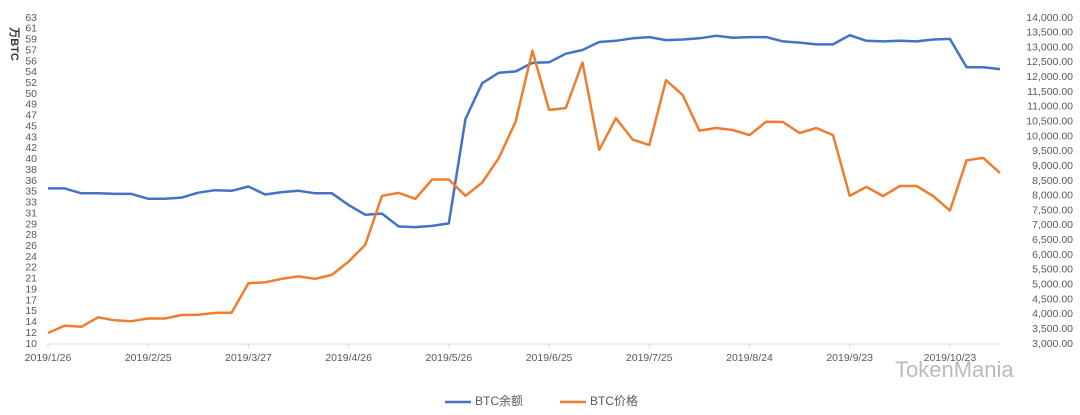 This screenshot has height=415, width=1080. What do you see at coordinates (31, 268) in the screenshot?
I see `y-tick-label: 22` at bounding box center [31, 268].